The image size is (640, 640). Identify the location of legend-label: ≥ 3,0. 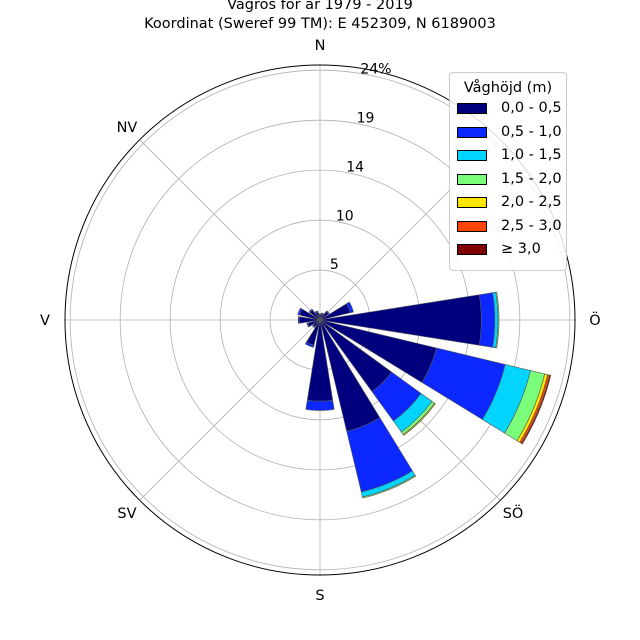
(521, 249).